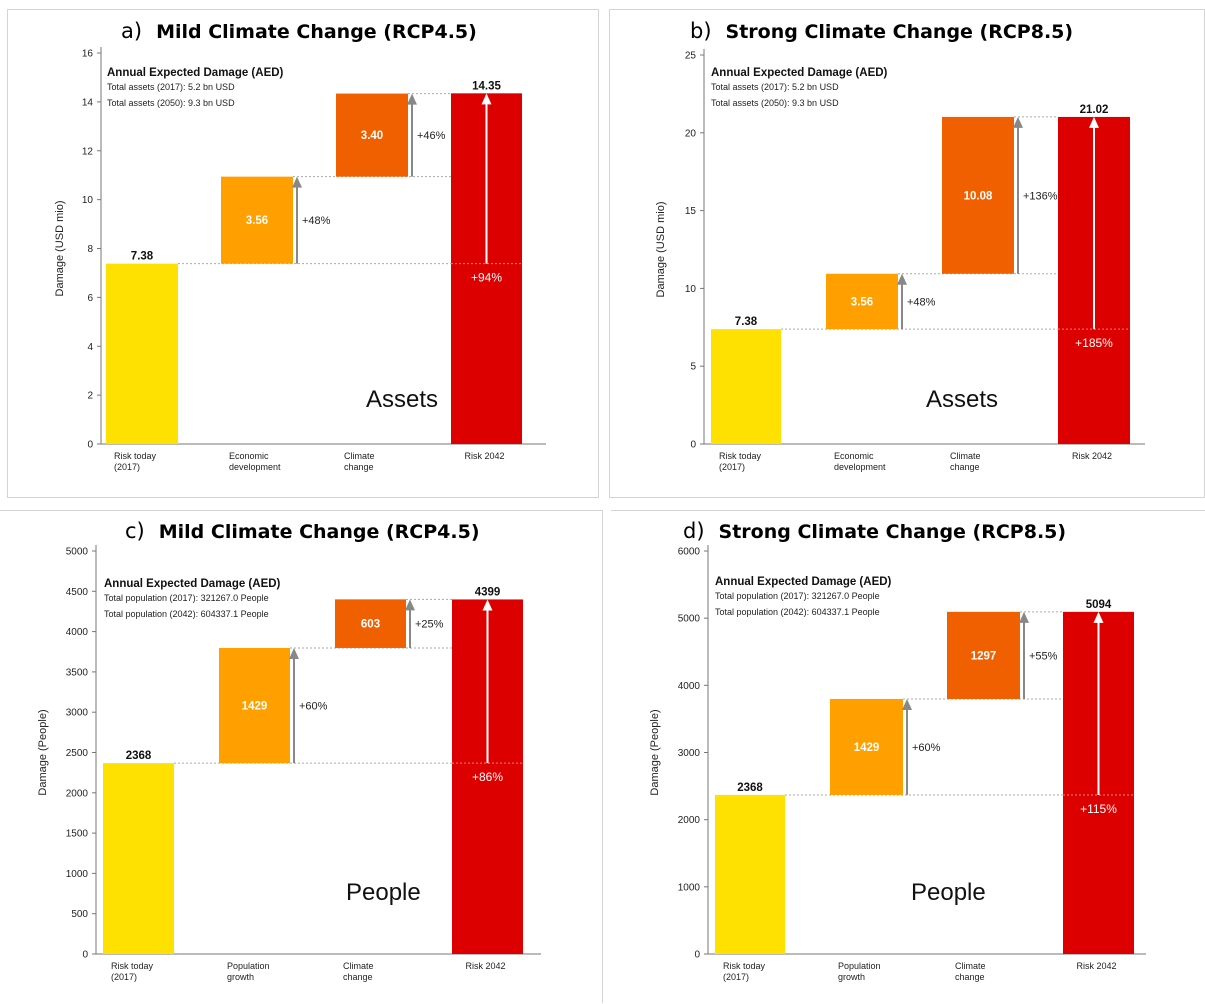 The image size is (1205, 1004). What do you see at coordinates (1099, 605) in the screenshot?
I see `value-label: 5094` at bounding box center [1099, 605].